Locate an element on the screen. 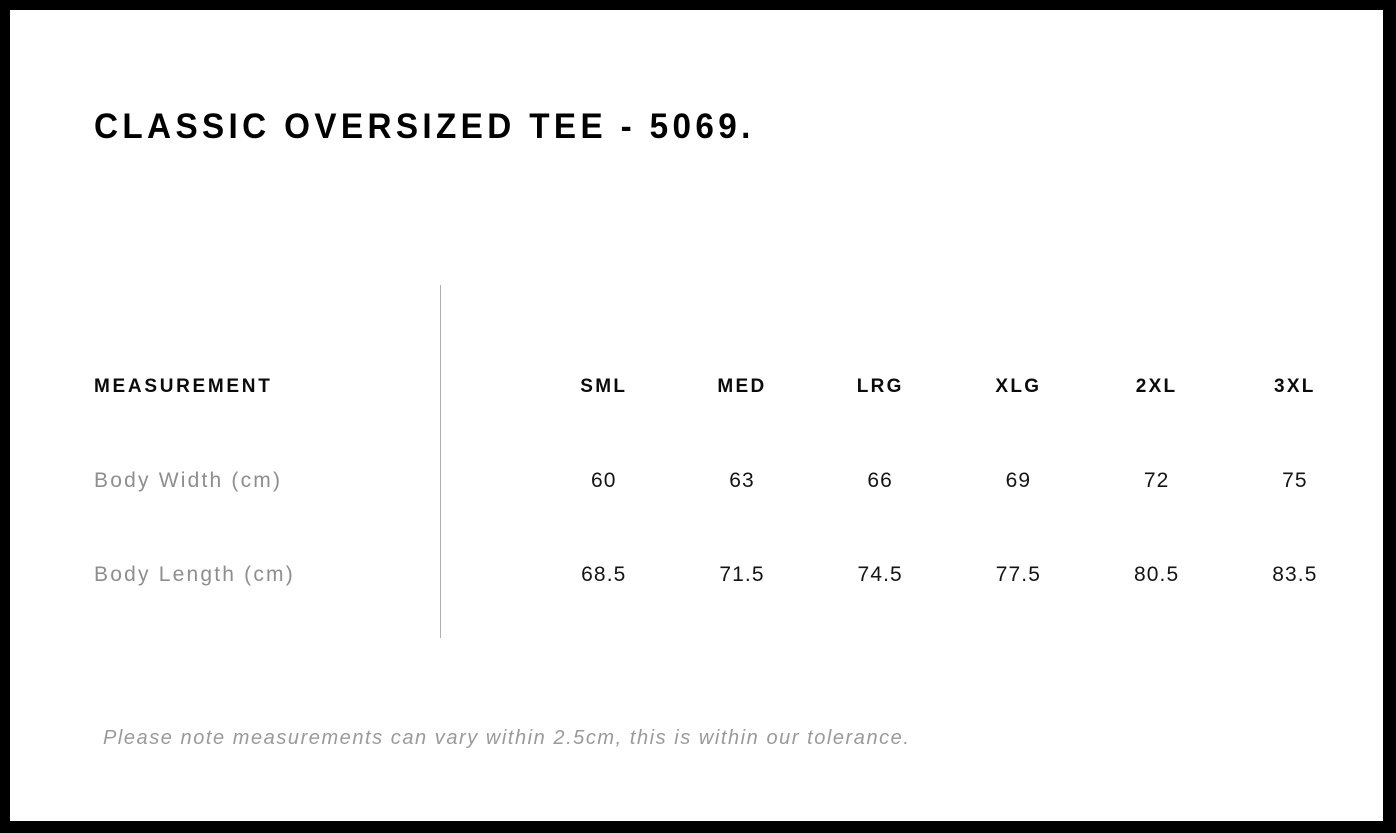  cell-body-width-xlg: 69 is located at coordinates (1018, 480).